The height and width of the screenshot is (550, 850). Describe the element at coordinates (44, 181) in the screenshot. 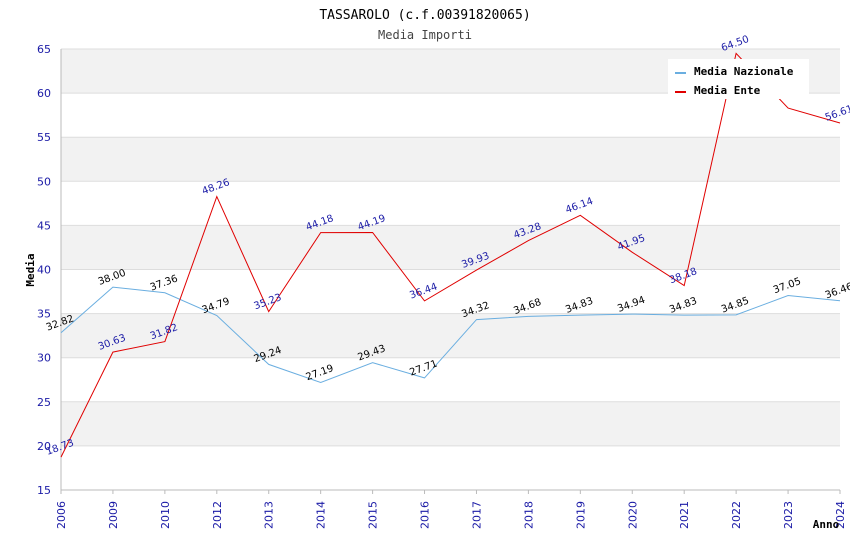

I see `y-tick-label: 50` at that location.